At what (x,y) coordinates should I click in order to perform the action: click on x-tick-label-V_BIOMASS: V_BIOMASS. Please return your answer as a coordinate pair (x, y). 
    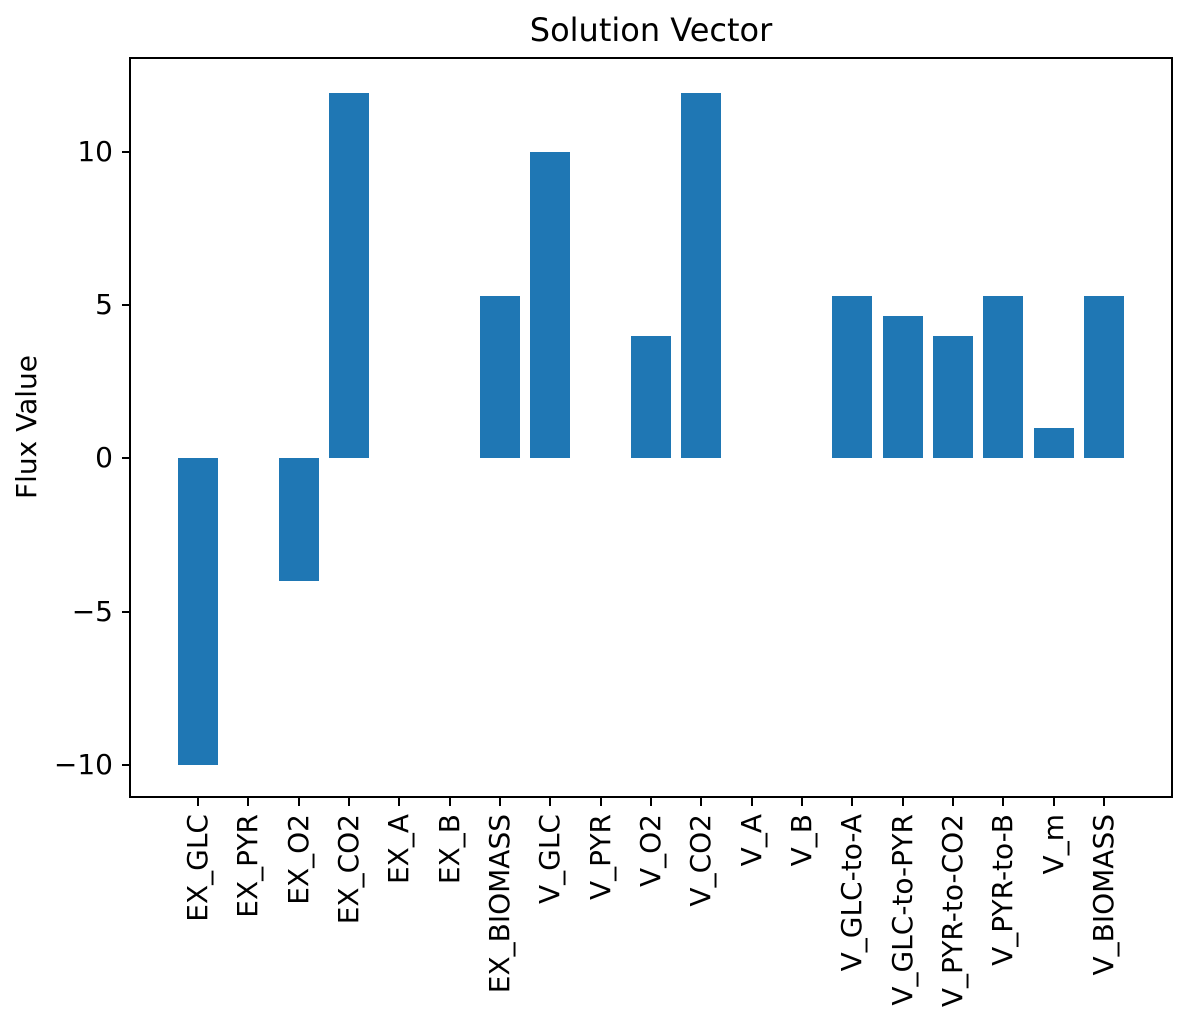
    Looking at the image, I should click on (1103, 895).